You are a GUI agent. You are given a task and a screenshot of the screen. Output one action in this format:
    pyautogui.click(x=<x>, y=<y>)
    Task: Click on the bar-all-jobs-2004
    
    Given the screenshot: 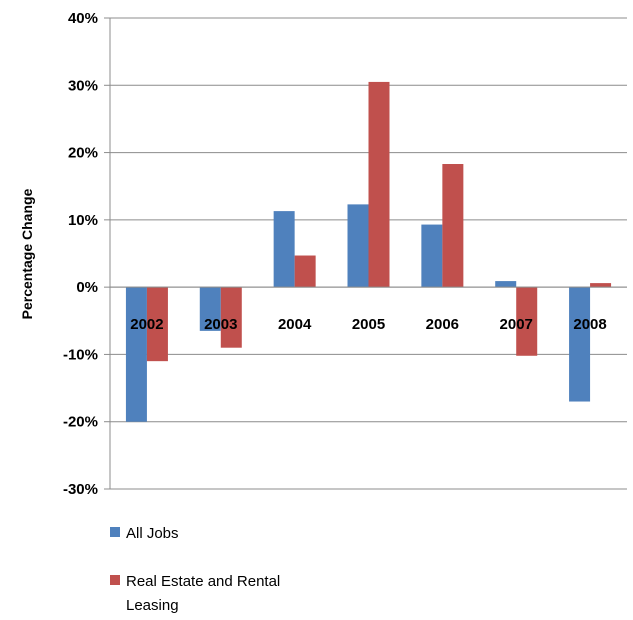 What is the action you would take?
    pyautogui.click(x=284, y=249)
    